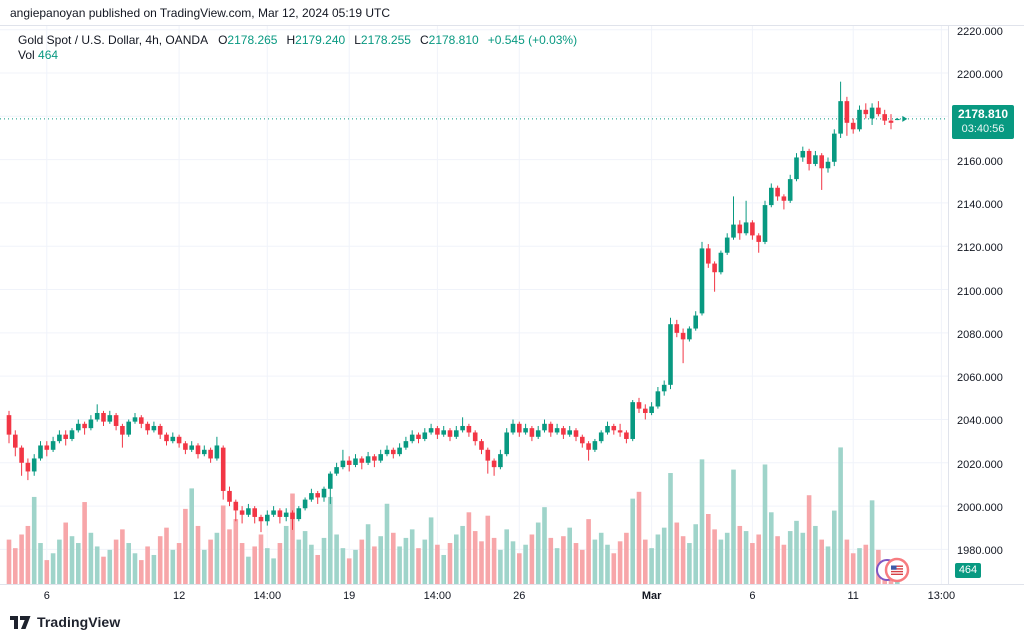 The height and width of the screenshot is (643, 1024). Describe the element at coordinates (980, 204) in the screenshot. I see `price-axis-label: 2140.000` at that location.